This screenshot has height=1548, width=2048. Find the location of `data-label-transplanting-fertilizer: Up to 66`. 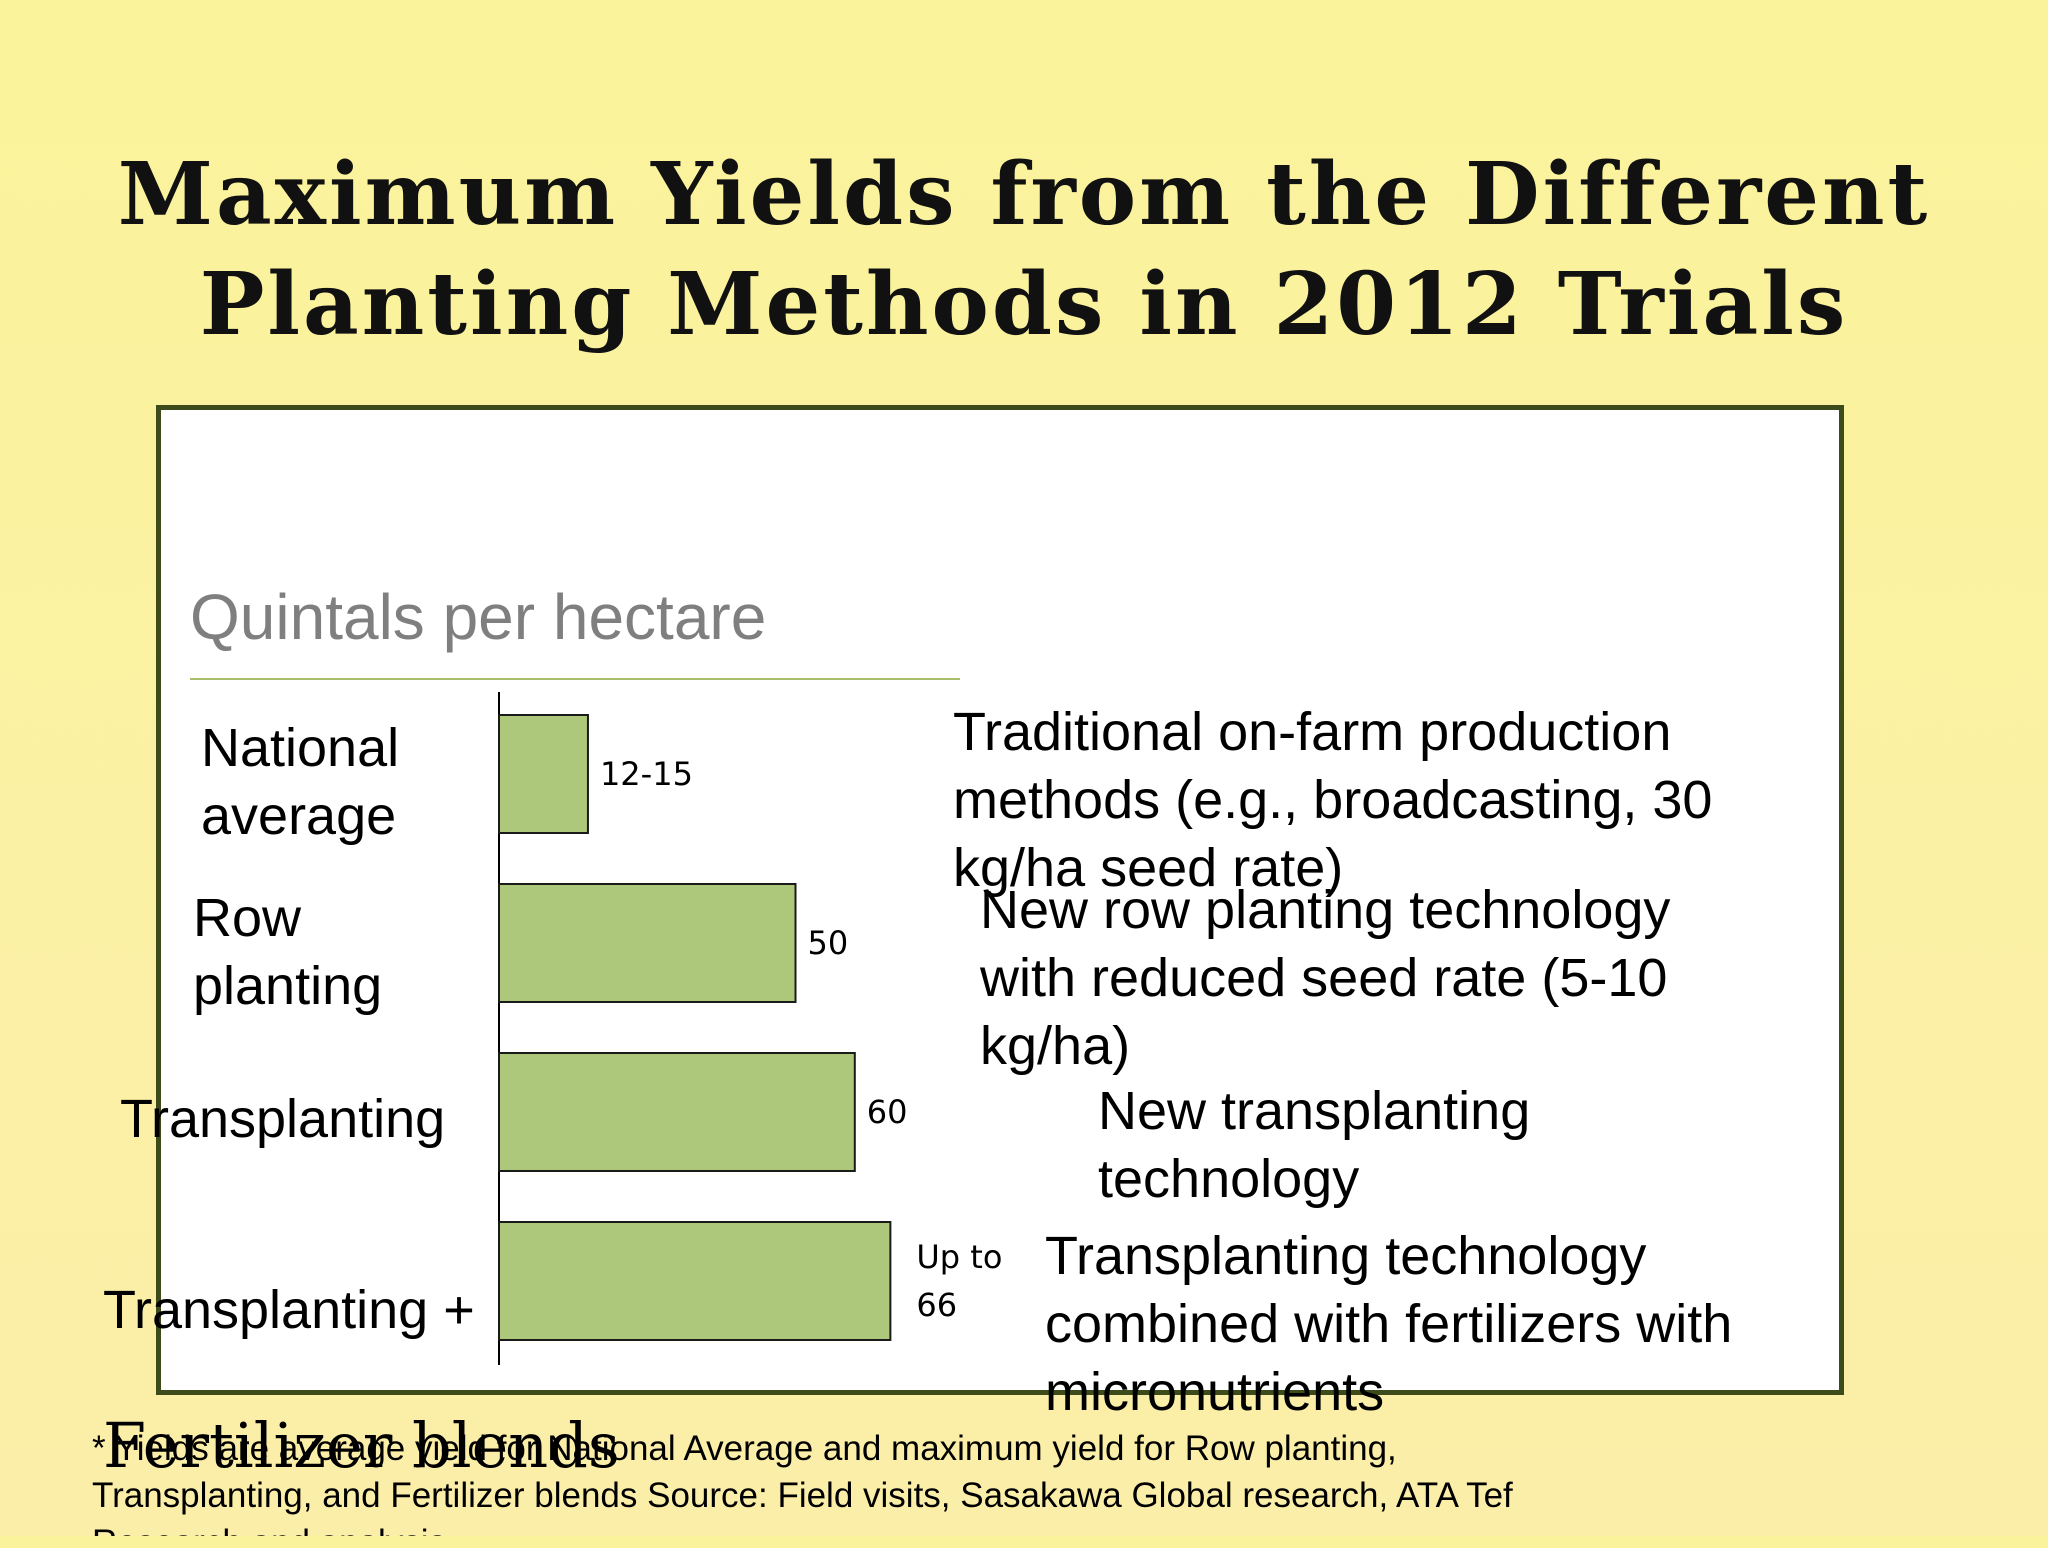

data-label-transplanting-fertilizer: Up to 66 is located at coordinates (959, 1281).